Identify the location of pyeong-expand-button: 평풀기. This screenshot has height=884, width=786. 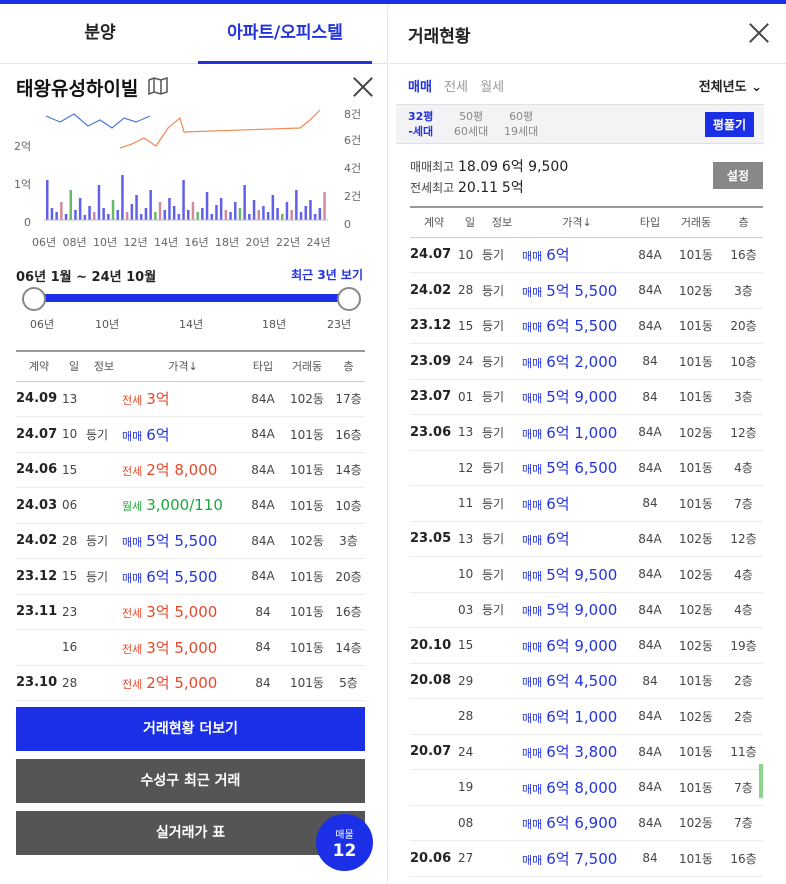
(729, 124).